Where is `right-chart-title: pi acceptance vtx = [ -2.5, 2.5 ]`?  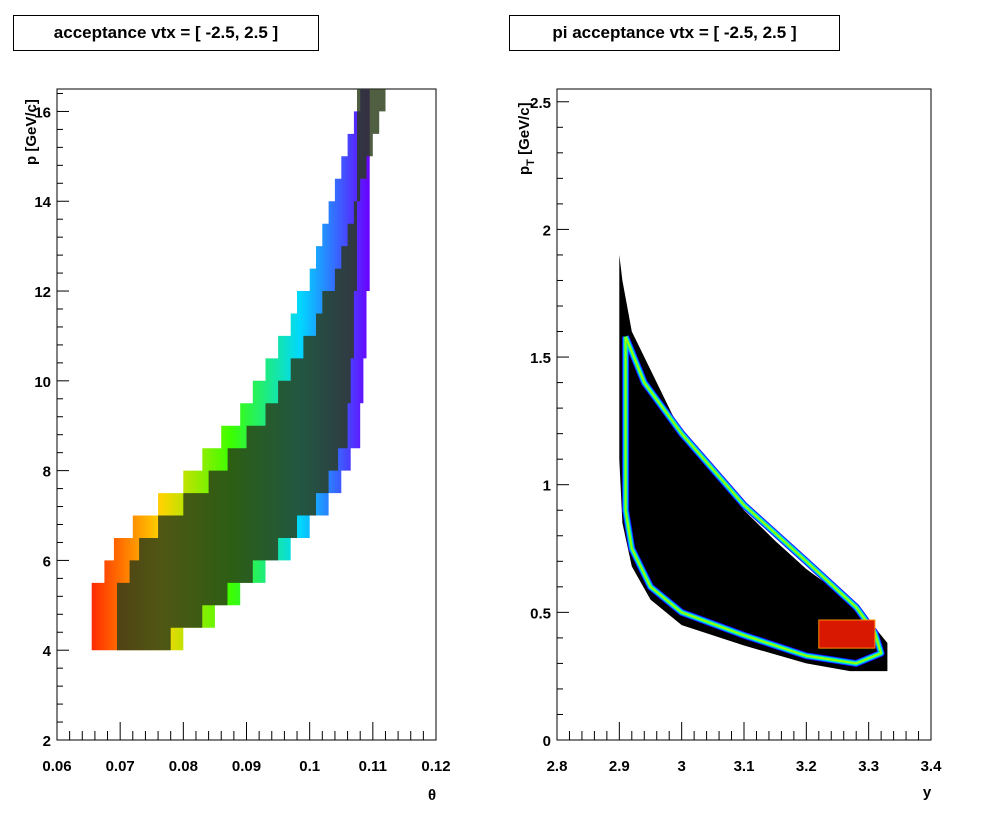
right-chart-title: pi acceptance vtx = [ -2.5, 2.5 ] is located at coordinates (674, 33).